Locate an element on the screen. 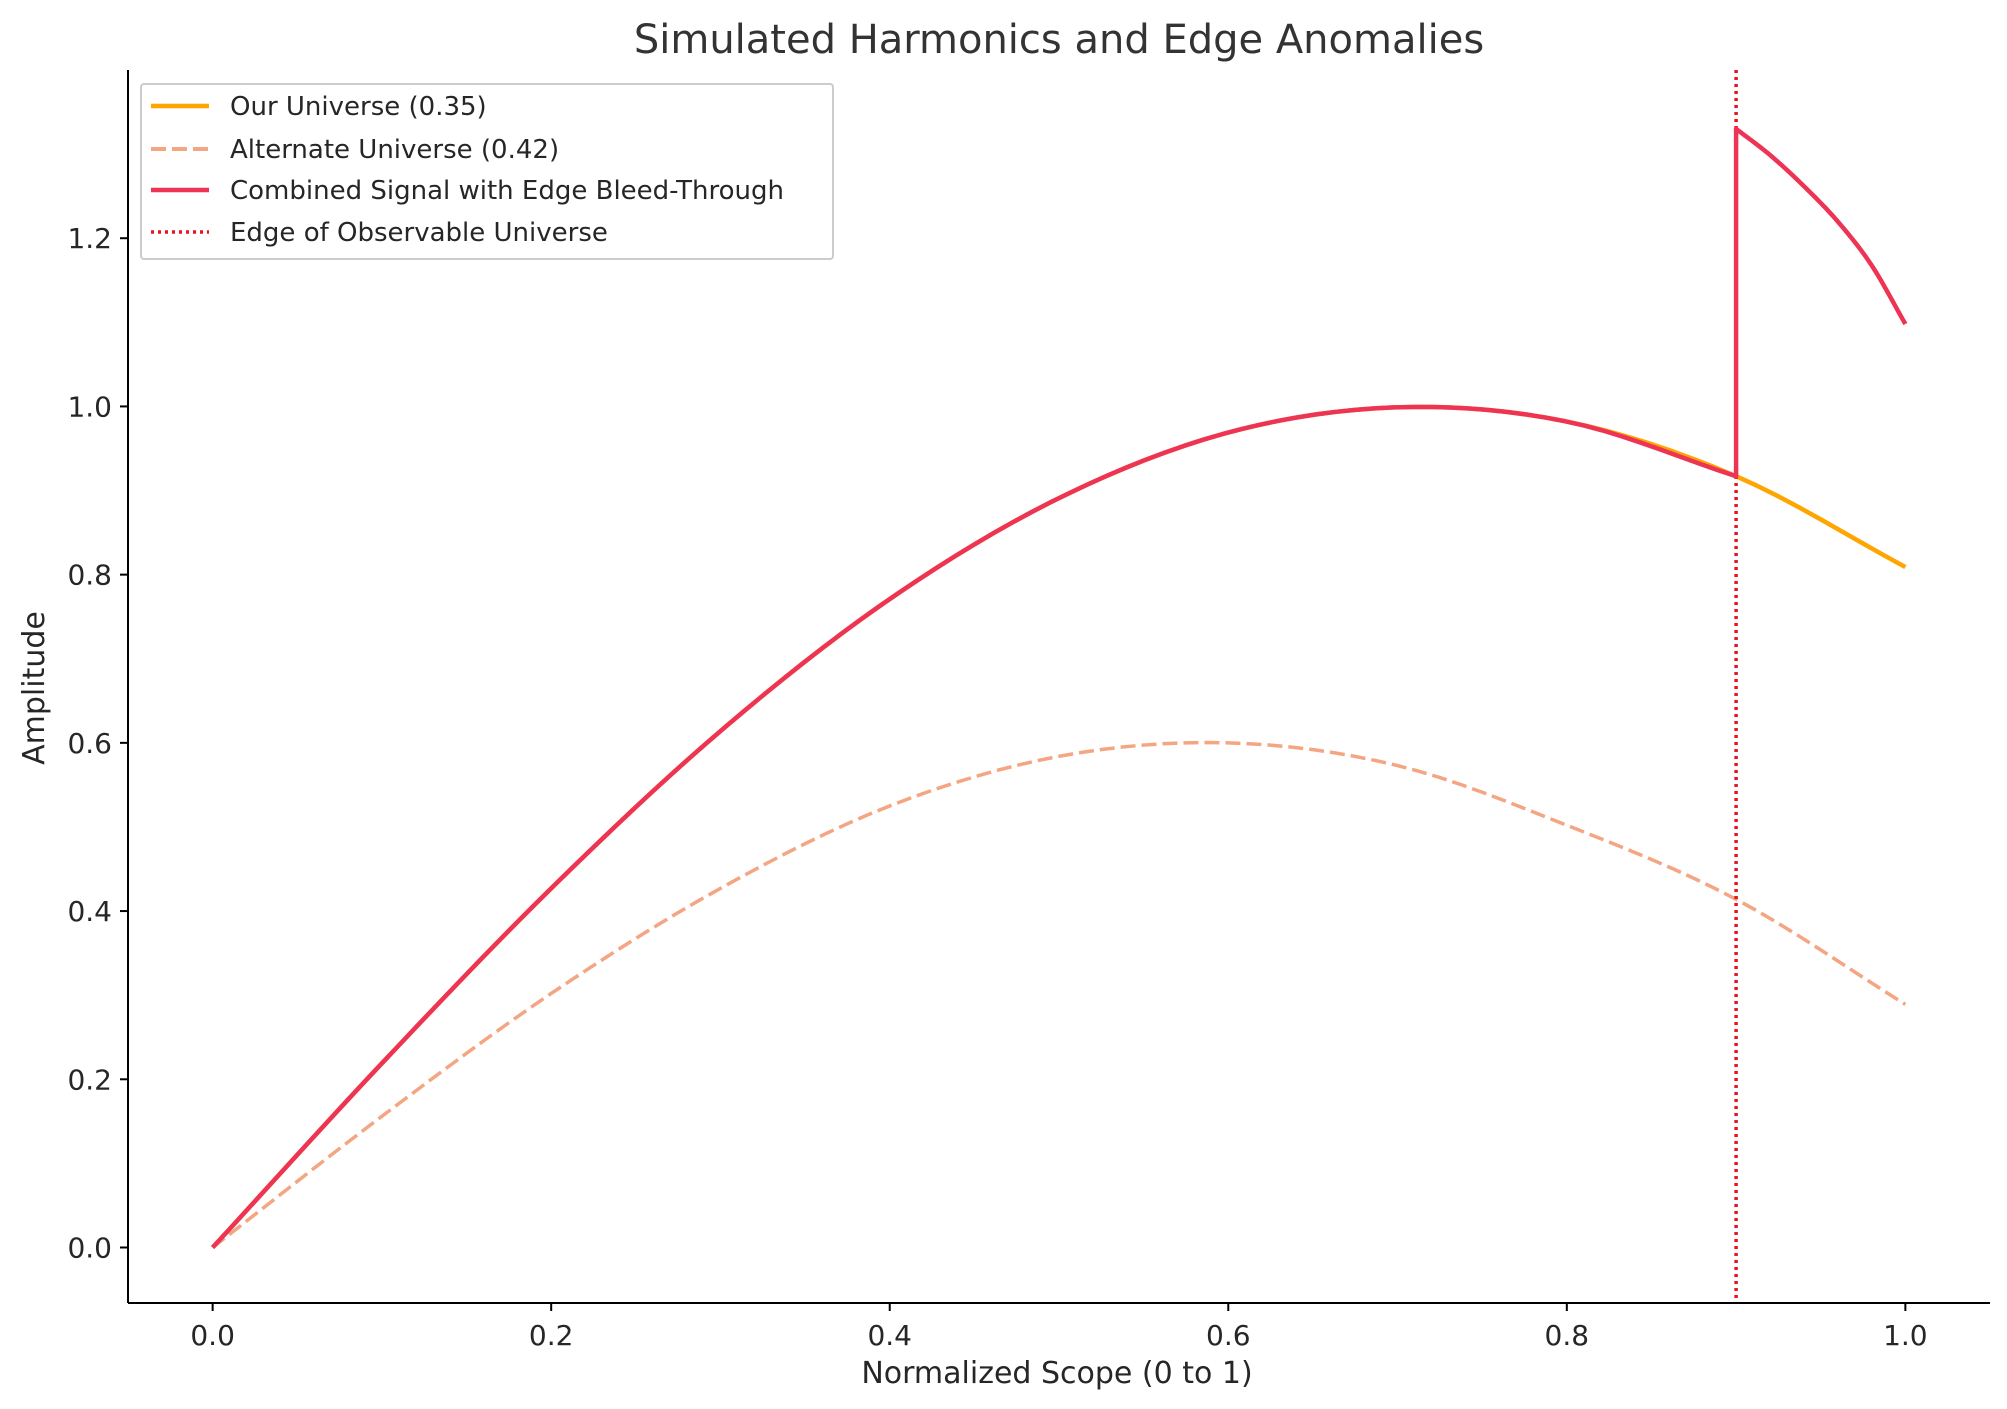 The width and height of the screenshot is (2007, 1409). x-tick-label: 0.6 is located at coordinates (1228, 1335).